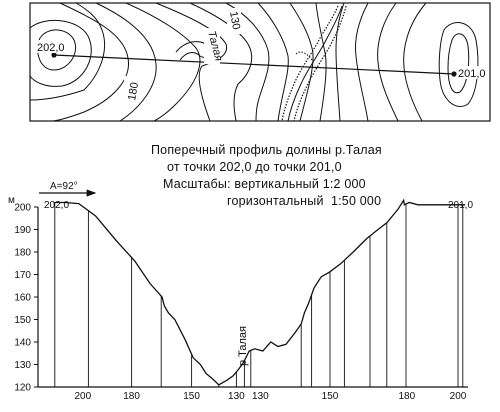 This screenshot has width=500, height=412. I want to click on y-ticks: 200 190 180 170 160 150 140 130 120, so click(26, 298).